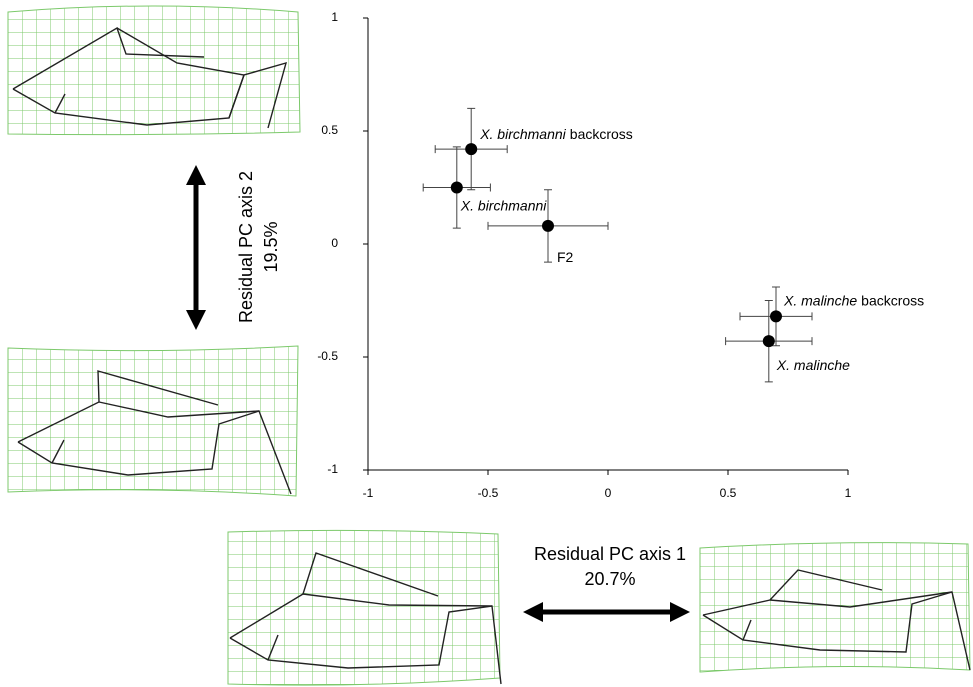  I want to click on point-label: X. malinche backcross, so click(853, 300).